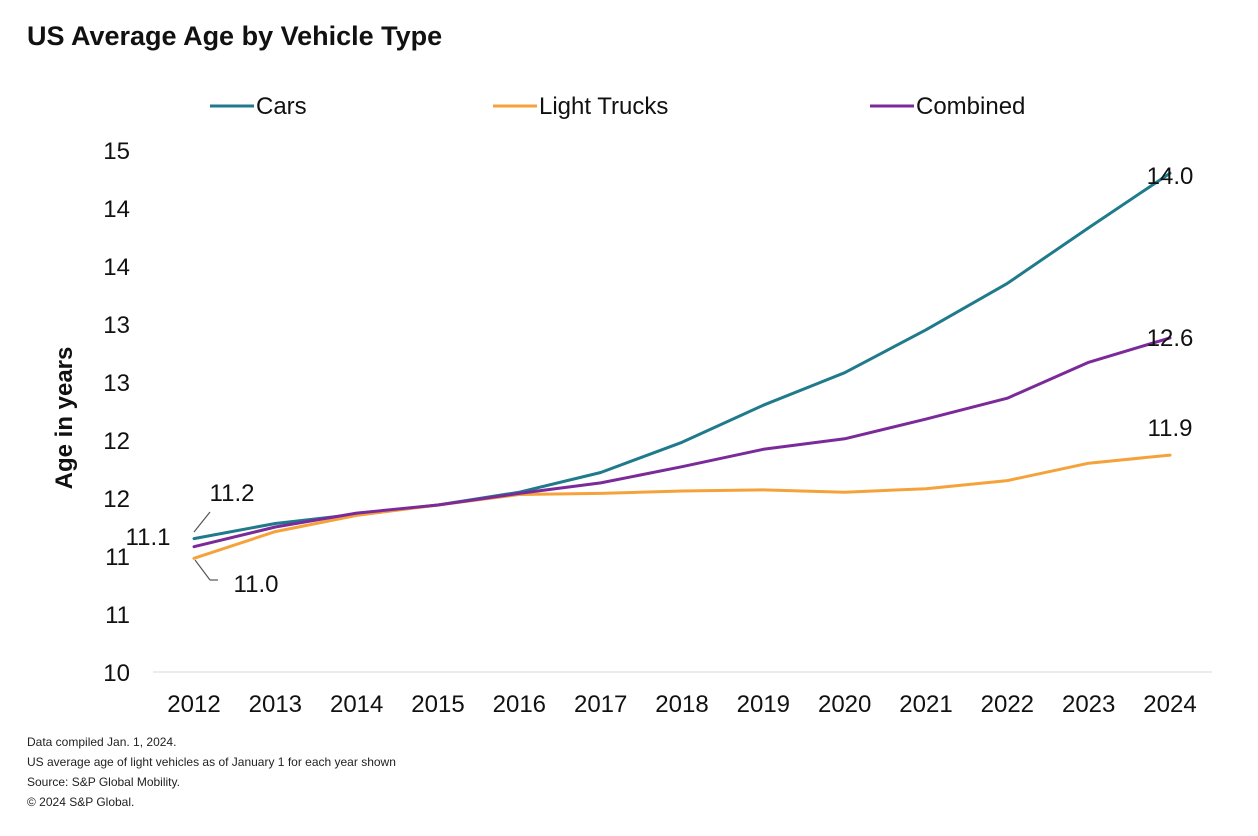 The width and height of the screenshot is (1258, 836). Describe the element at coordinates (1169, 704) in the screenshot. I see `x-tick-label: 2024` at that location.